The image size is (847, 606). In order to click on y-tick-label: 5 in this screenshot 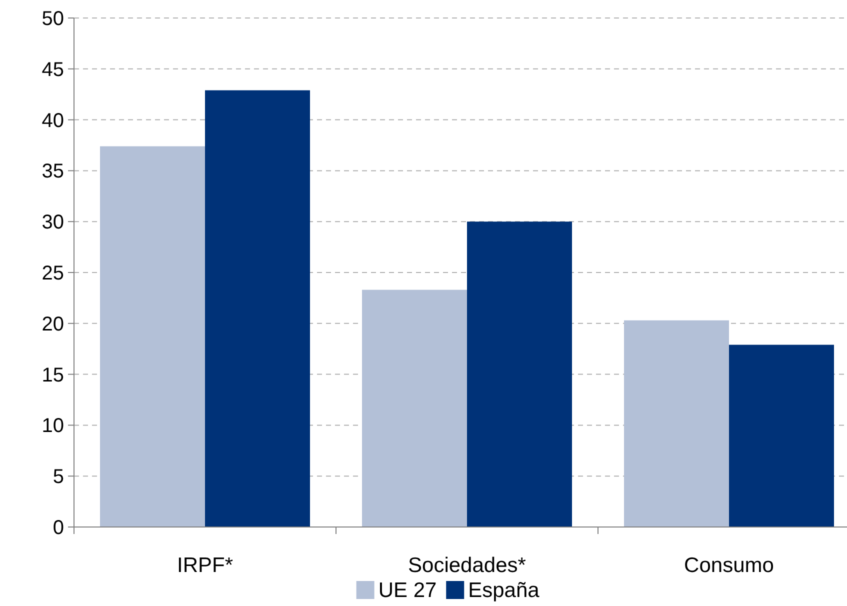, I will do `click(58, 477)`.